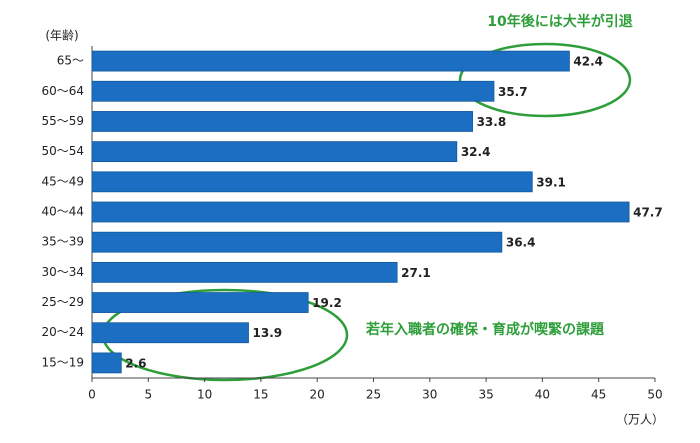 This screenshot has width=700, height=443. I want to click on x-tick-label: 40, so click(542, 395).